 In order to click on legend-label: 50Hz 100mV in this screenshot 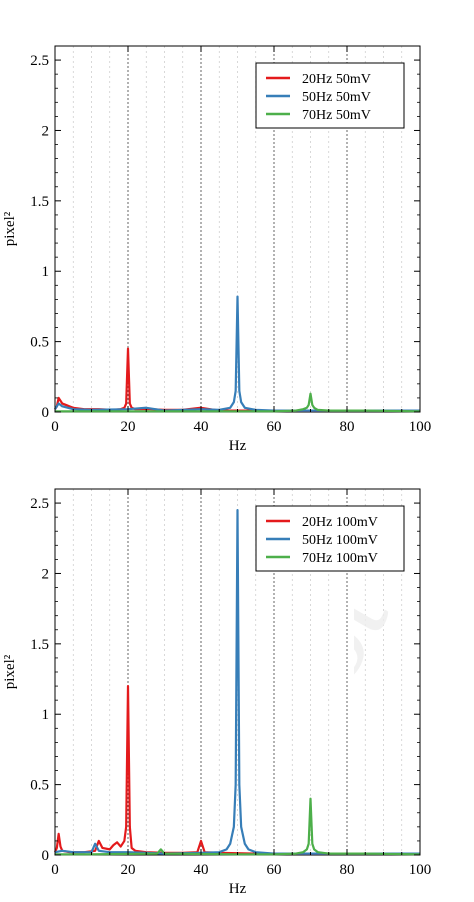, I will do `click(340, 540)`.